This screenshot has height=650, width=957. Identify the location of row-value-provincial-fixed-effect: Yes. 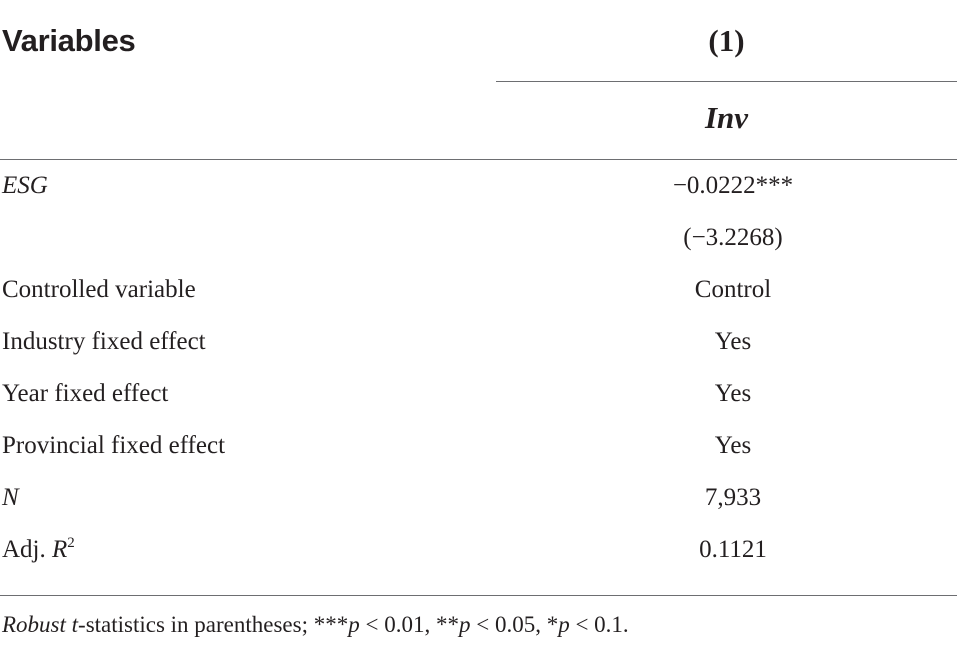
(733, 445).